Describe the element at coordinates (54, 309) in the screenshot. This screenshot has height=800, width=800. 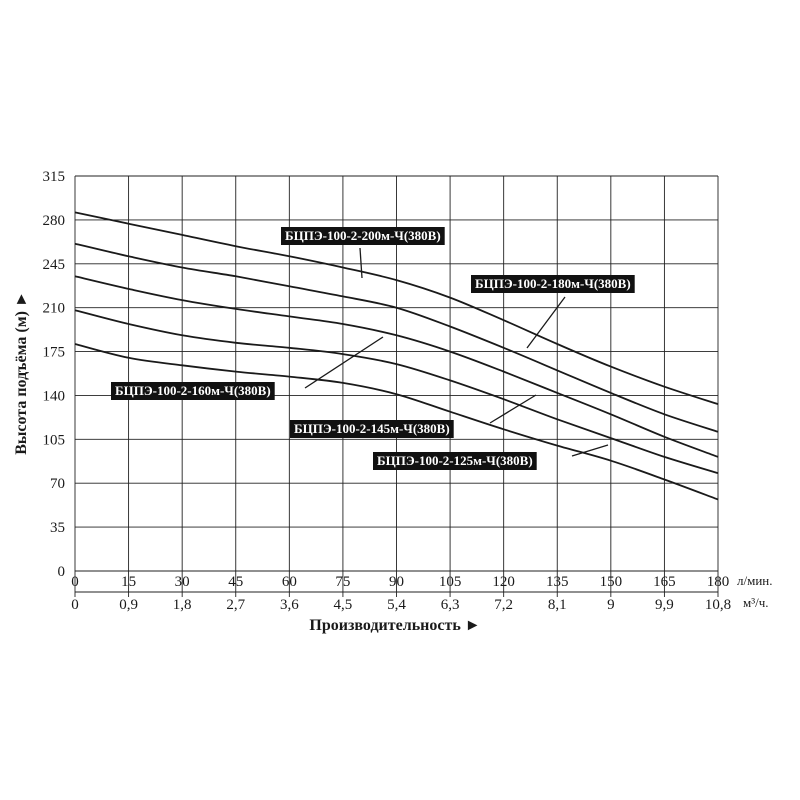
I see `y-tick-label: 210` at that location.